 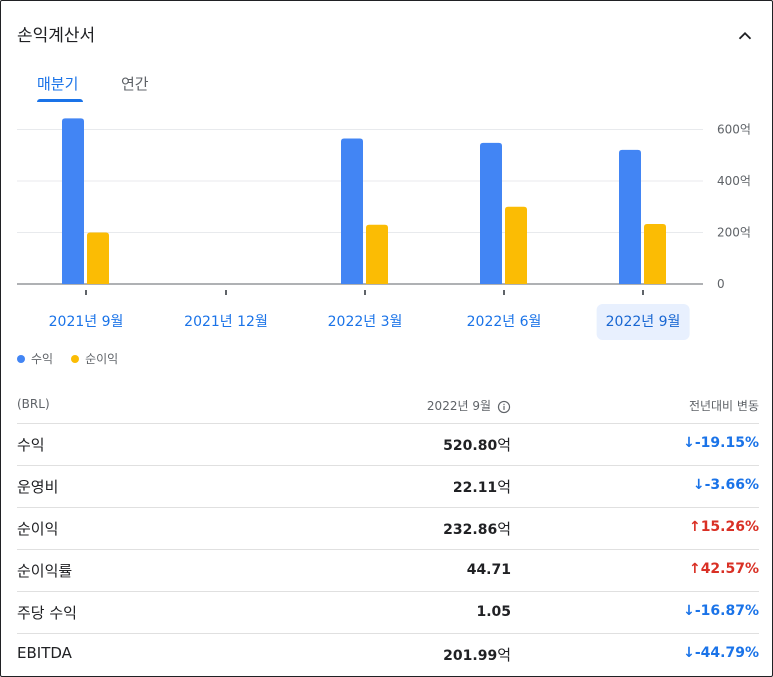 I want to click on row-change: ↓-3.66%, so click(x=726, y=485).